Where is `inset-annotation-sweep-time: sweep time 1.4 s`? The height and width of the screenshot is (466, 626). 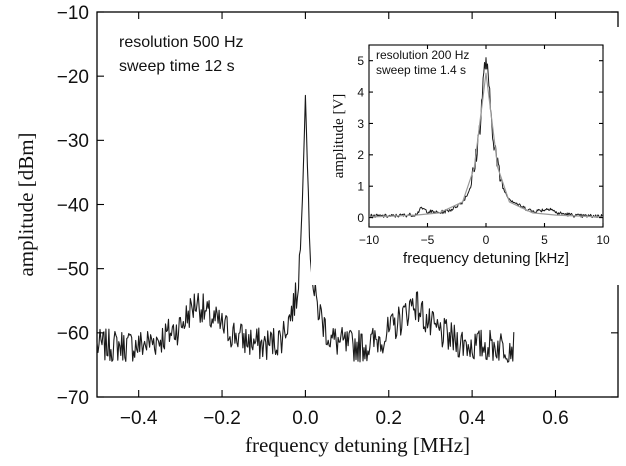
inset-annotation-sweep-time: sweep time 1.4 s is located at coordinates (421, 70).